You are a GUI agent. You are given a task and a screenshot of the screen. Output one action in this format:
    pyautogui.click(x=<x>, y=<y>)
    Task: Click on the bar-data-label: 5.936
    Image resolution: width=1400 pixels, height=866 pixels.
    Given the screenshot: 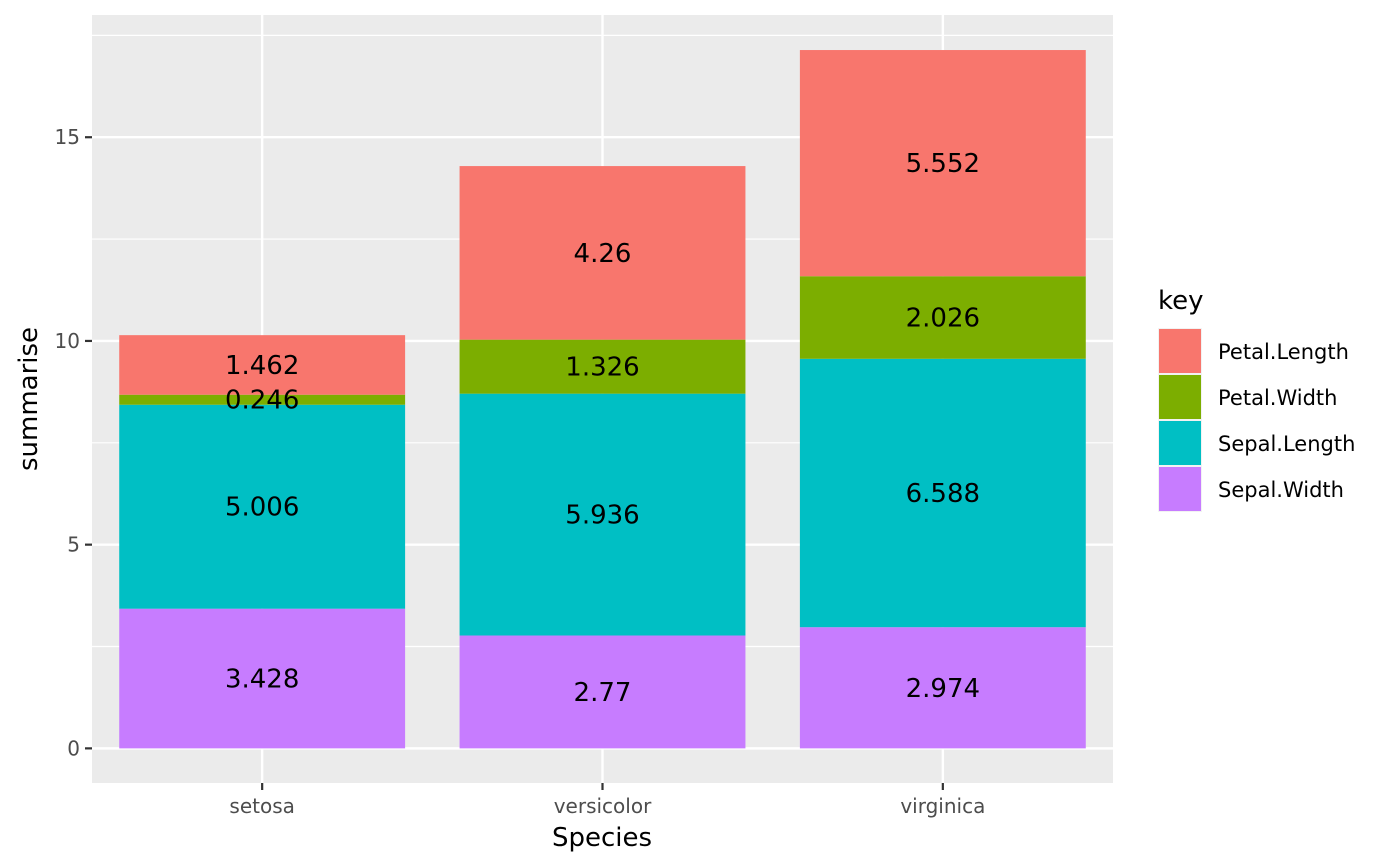 What is the action you would take?
    pyautogui.click(x=602, y=516)
    